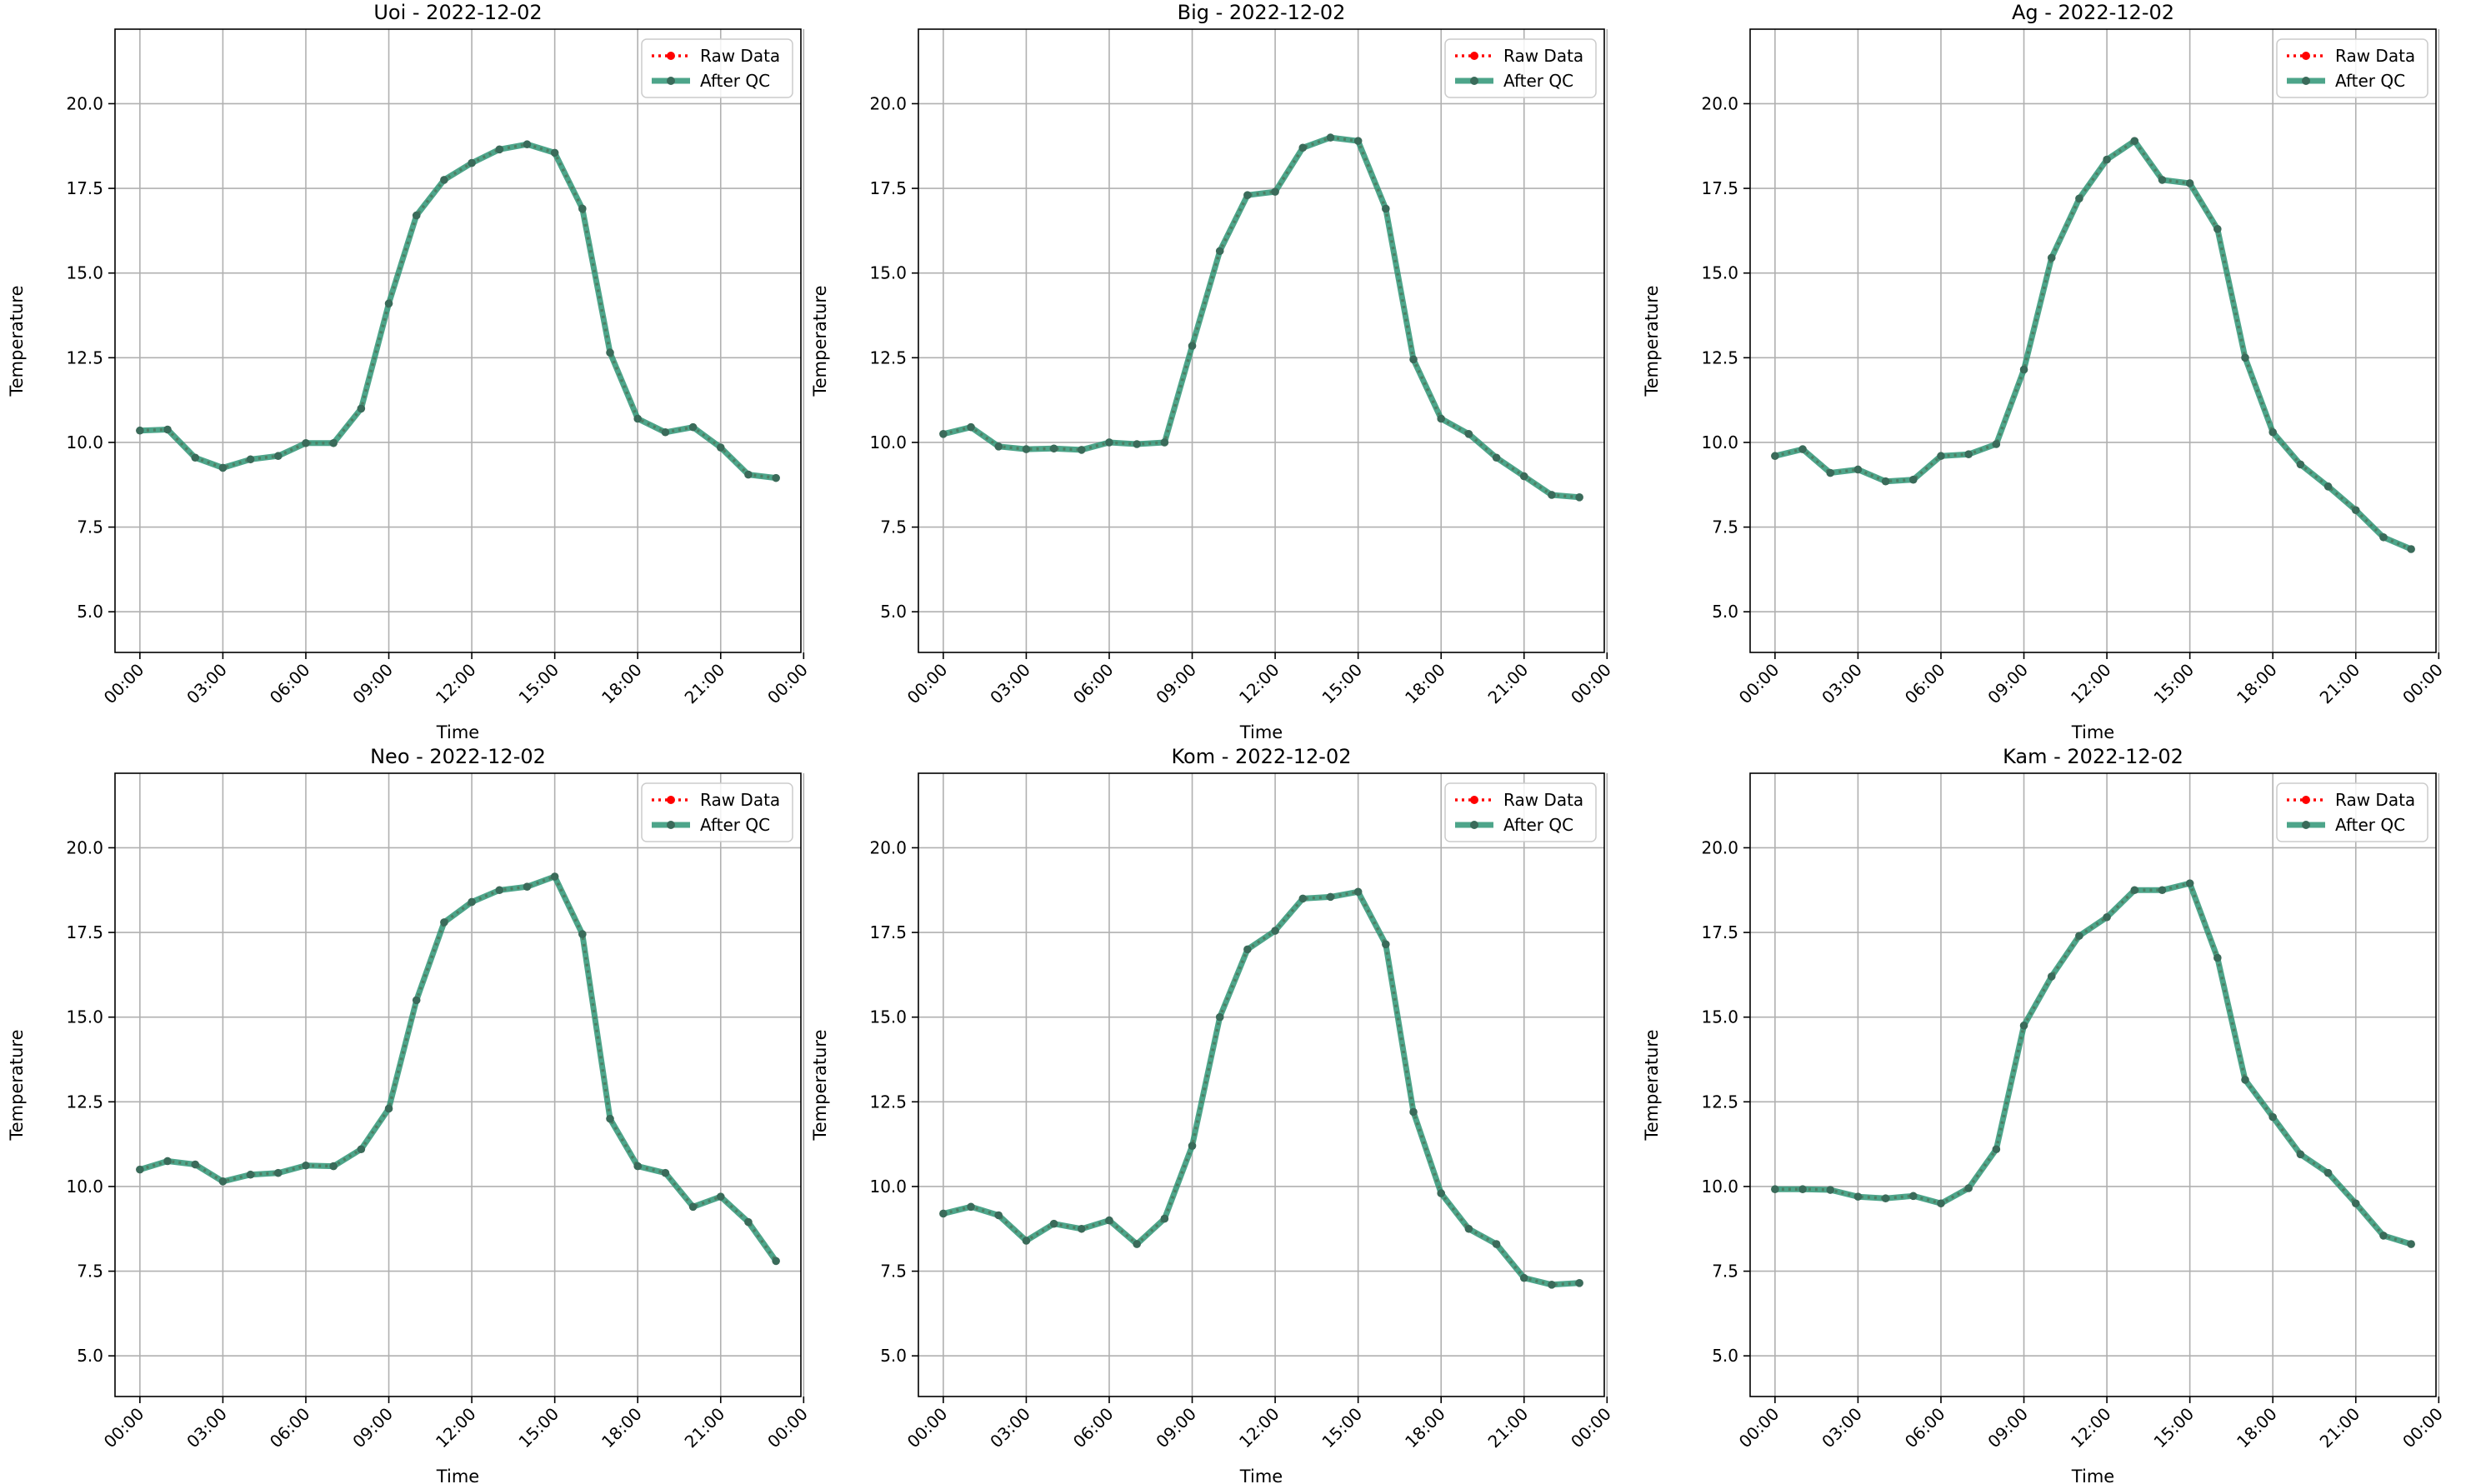 The width and height of the screenshot is (2486, 1484). What do you see at coordinates (2093, 756) in the screenshot?
I see `chart-title: Kam - 2022-12-02` at bounding box center [2093, 756].